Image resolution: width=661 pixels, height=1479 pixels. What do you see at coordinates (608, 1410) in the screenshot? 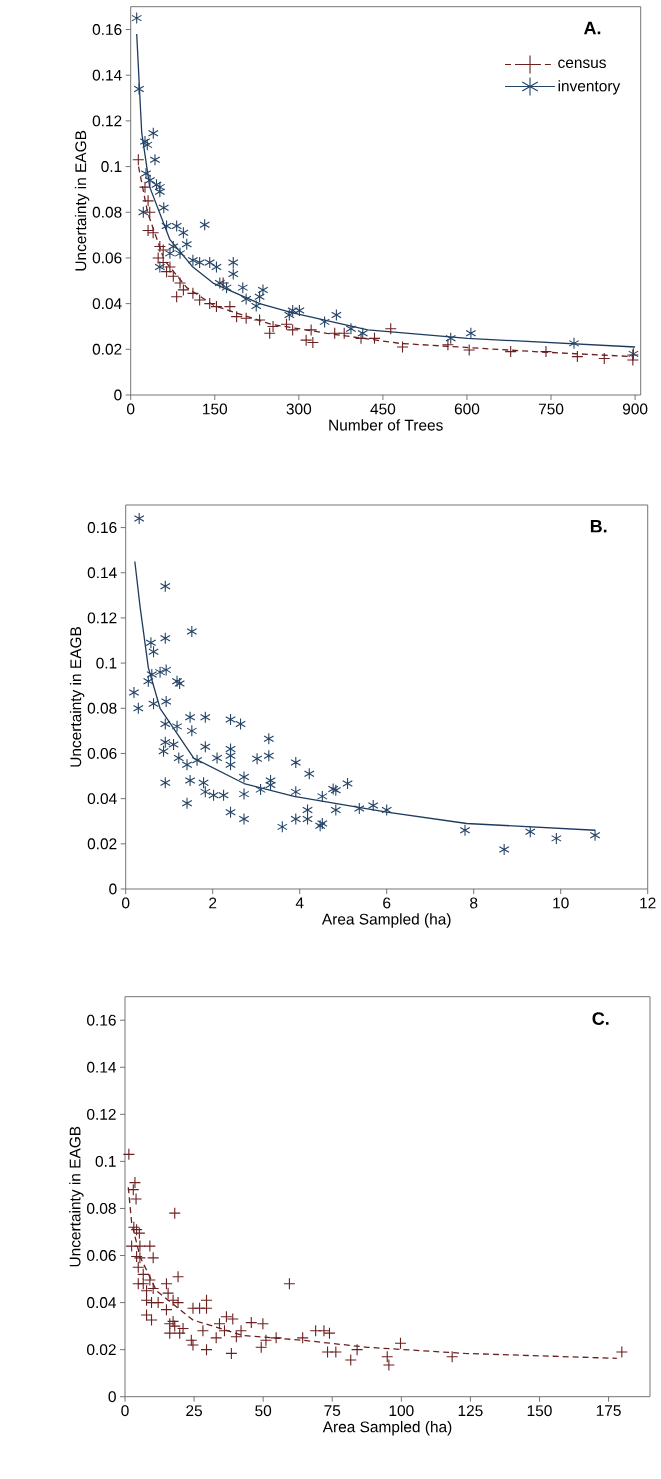
I see `x-tick-label: 175` at bounding box center [608, 1410].